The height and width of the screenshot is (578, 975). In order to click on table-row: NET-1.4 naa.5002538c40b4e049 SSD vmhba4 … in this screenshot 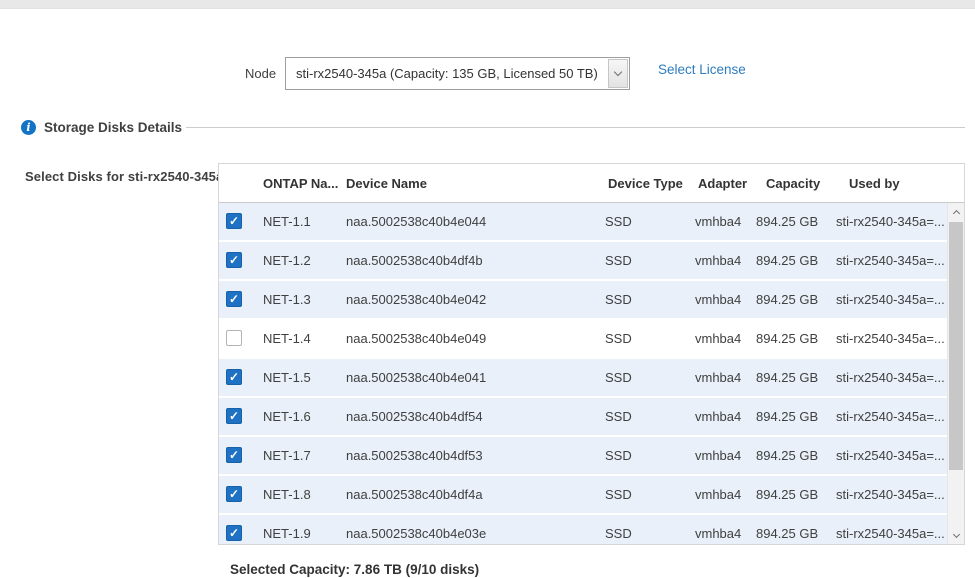, I will do `click(583, 338)`.